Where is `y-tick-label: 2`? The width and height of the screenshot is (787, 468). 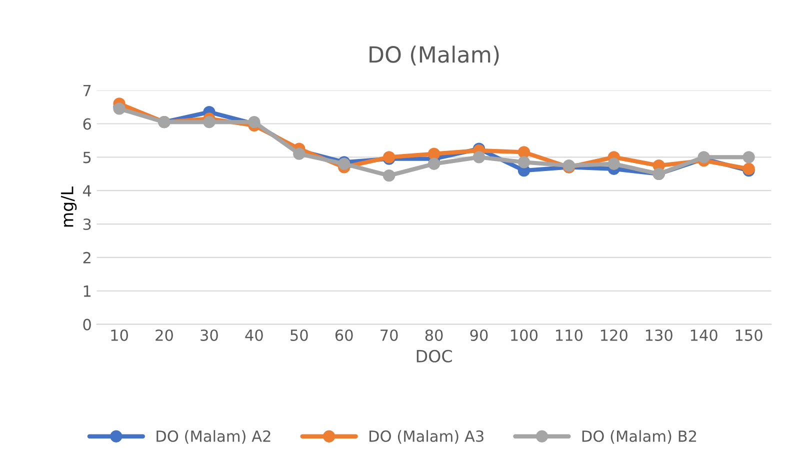 y-tick-label: 2 is located at coordinates (86, 258).